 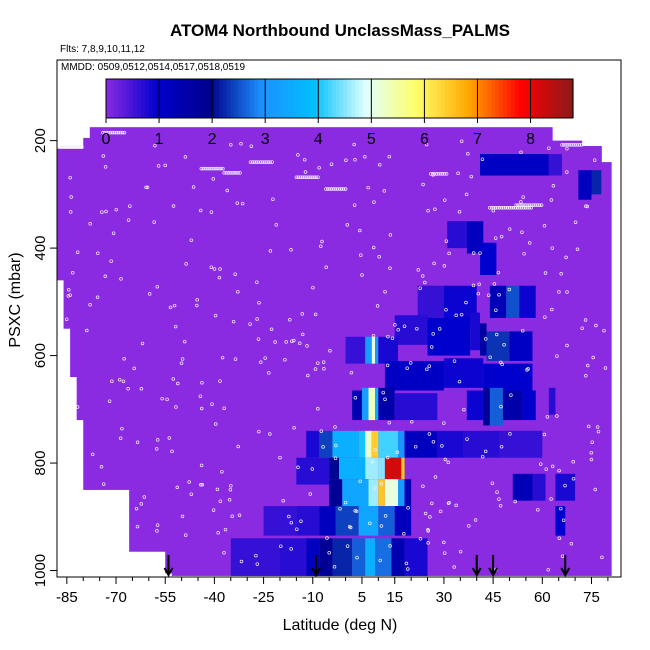 What do you see at coordinates (40, 248) in the screenshot?
I see `y-tick-label: 400` at bounding box center [40, 248].